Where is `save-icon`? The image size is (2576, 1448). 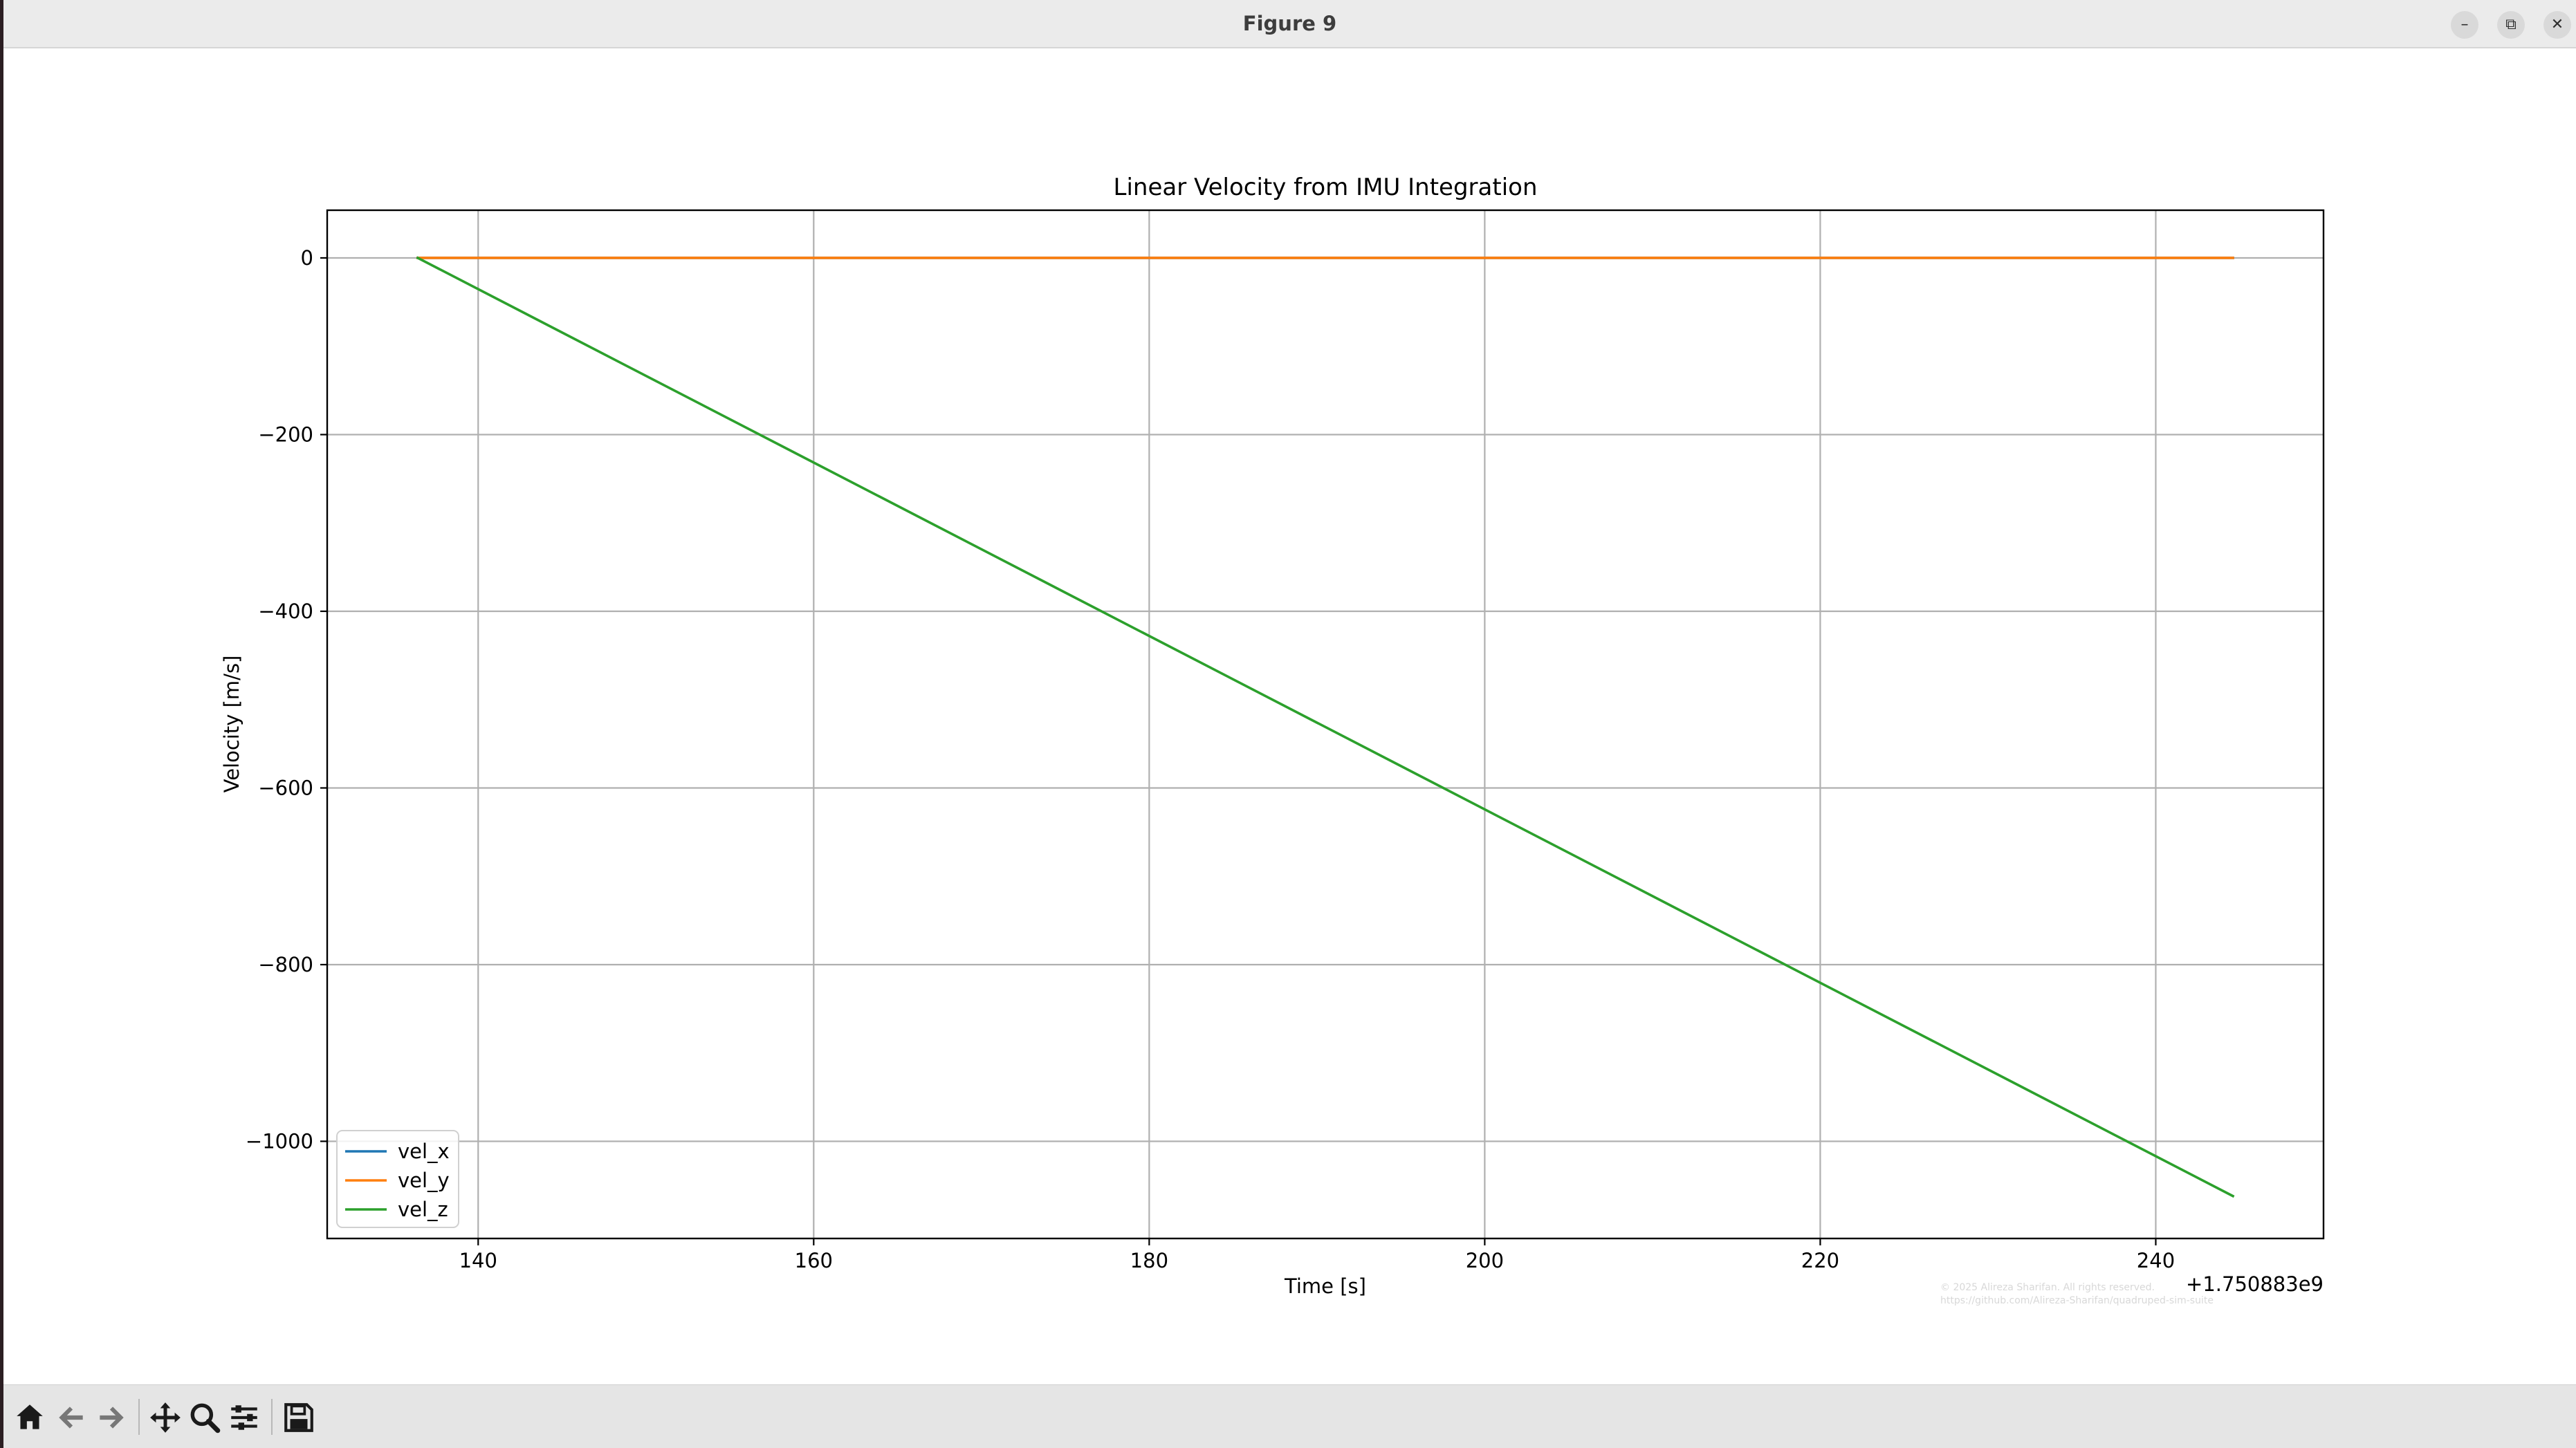 save-icon is located at coordinates (298, 1417).